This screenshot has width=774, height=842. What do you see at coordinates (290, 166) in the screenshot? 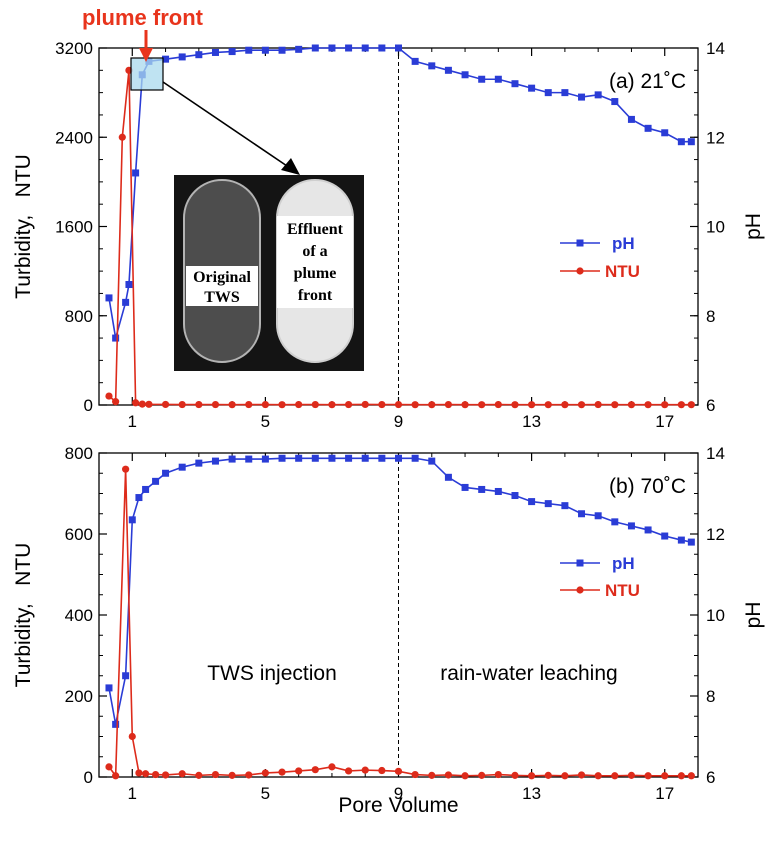
I see `highlight-arrow-head` at bounding box center [290, 166].